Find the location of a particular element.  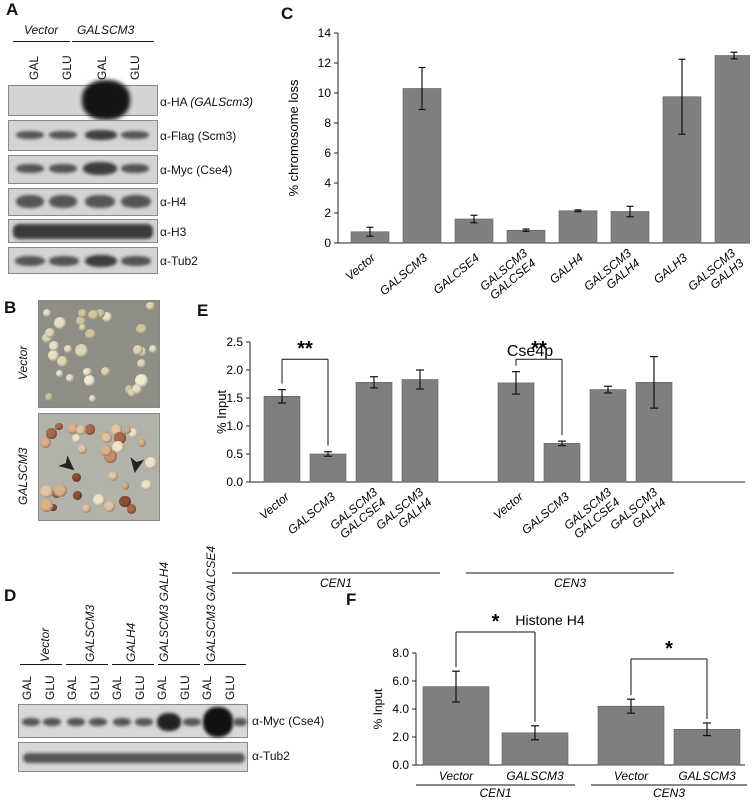

panel-letter-e: E is located at coordinates (203, 310).